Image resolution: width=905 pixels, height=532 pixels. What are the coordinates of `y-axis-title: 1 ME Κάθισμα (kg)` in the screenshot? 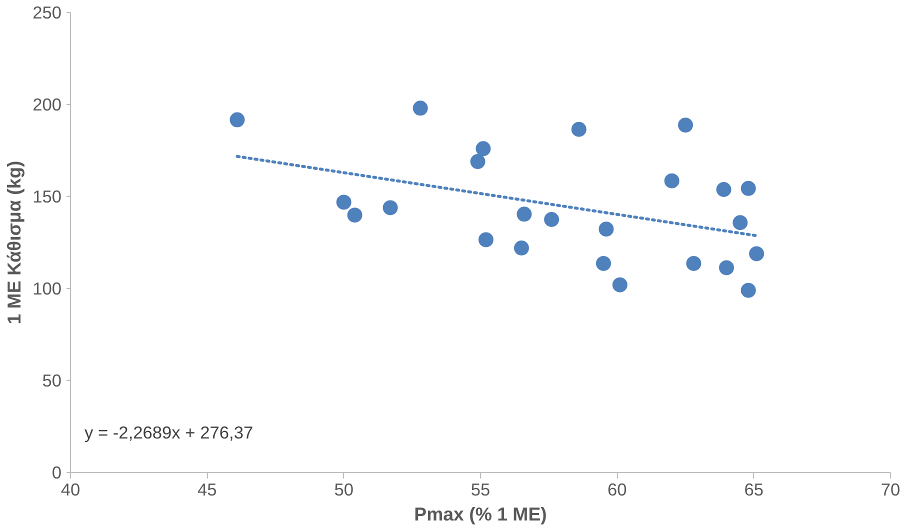 It's located at (14, 242).